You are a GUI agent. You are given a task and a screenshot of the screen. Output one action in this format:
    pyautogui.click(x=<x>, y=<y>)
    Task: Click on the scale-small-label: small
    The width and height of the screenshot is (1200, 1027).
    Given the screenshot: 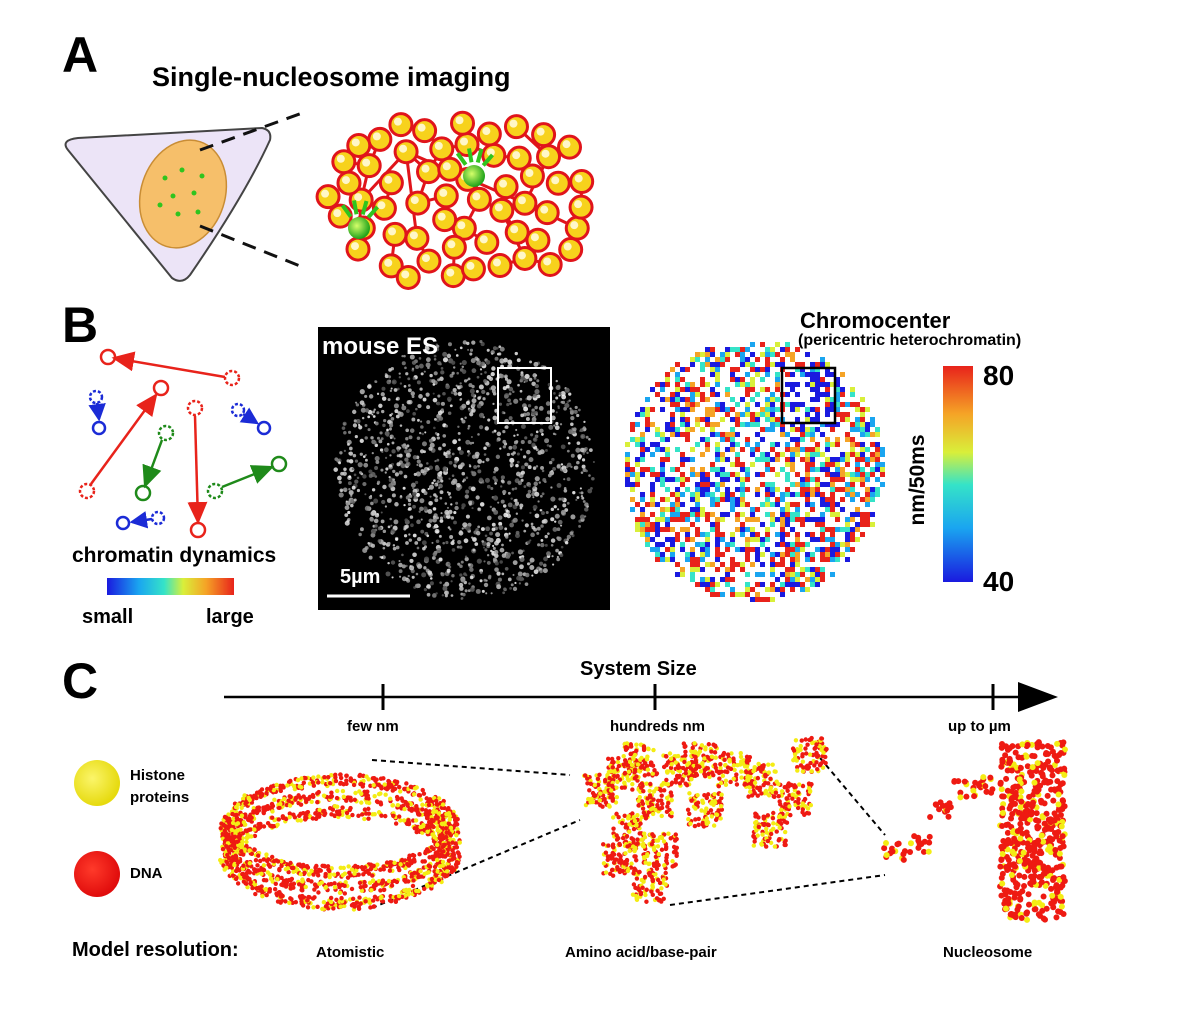 What is the action you would take?
    pyautogui.click(x=108, y=617)
    